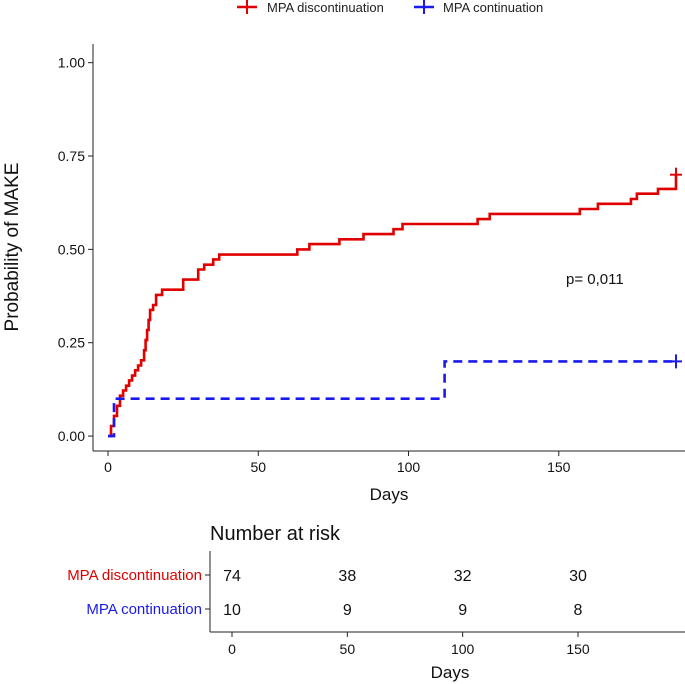 The image size is (685, 684). What do you see at coordinates (392, 399) in the screenshot?
I see `series-line-continuation` at bounding box center [392, 399].